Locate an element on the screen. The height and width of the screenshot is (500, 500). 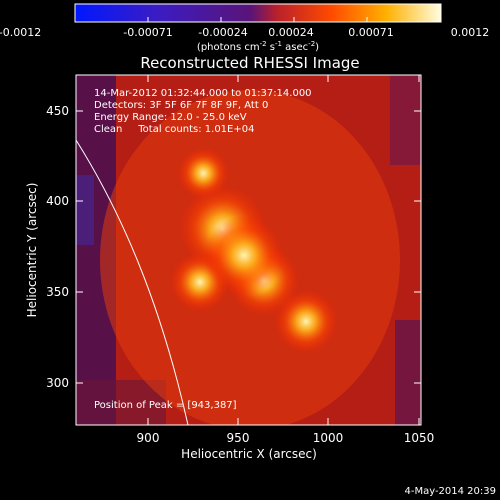
plot-title: Reconstructed RHESSI Image is located at coordinates (249, 63).